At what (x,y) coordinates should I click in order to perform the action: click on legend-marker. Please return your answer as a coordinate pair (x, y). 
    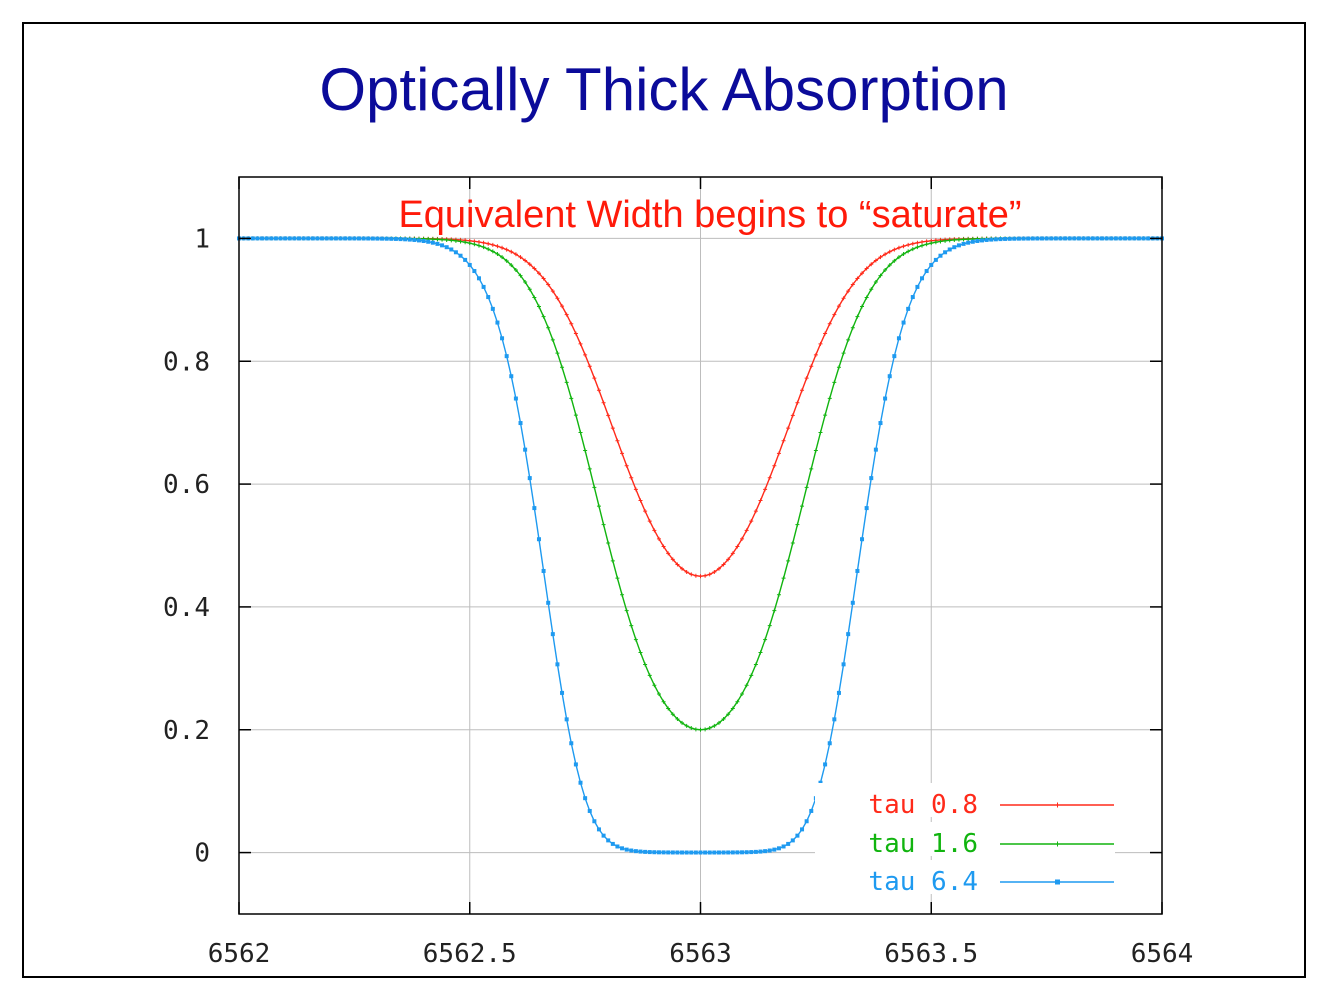
    Looking at the image, I should click on (1057, 882).